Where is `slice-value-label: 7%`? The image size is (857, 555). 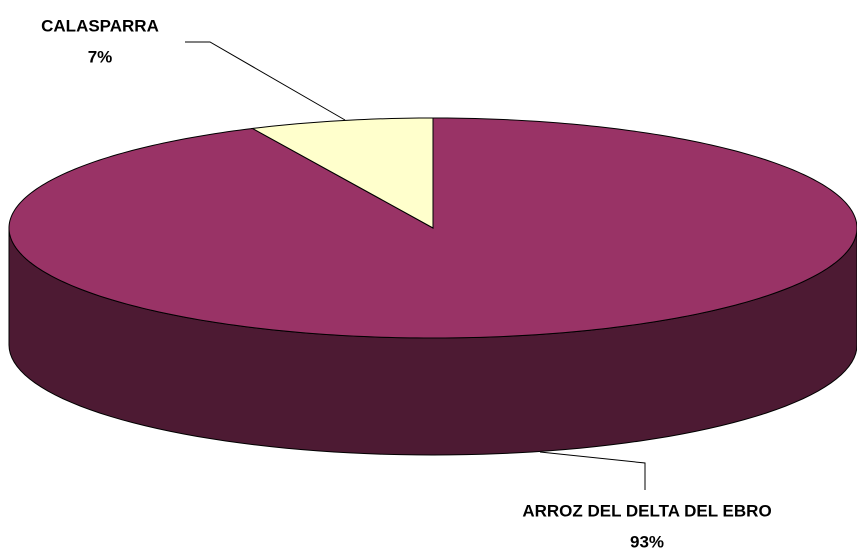
slice-value-label: 7% is located at coordinates (100, 56).